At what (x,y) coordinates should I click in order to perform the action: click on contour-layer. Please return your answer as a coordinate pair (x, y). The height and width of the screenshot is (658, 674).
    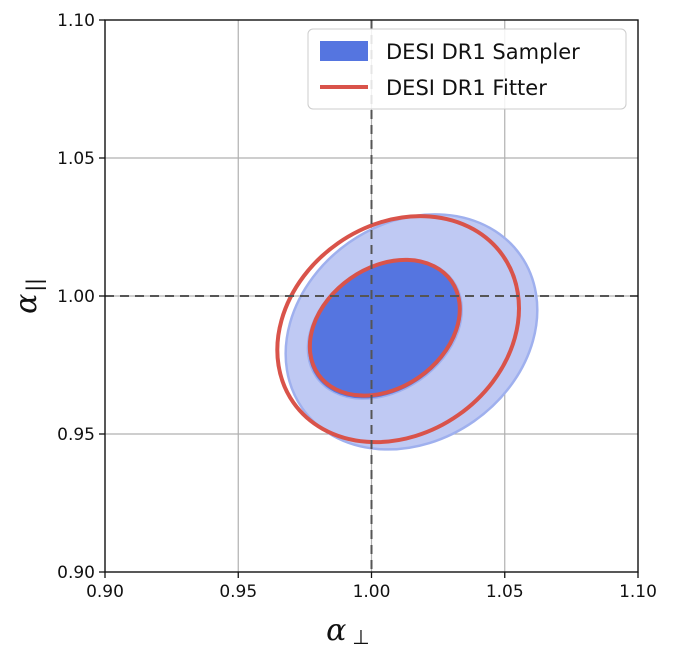
    Looking at the image, I should click on (407, 332).